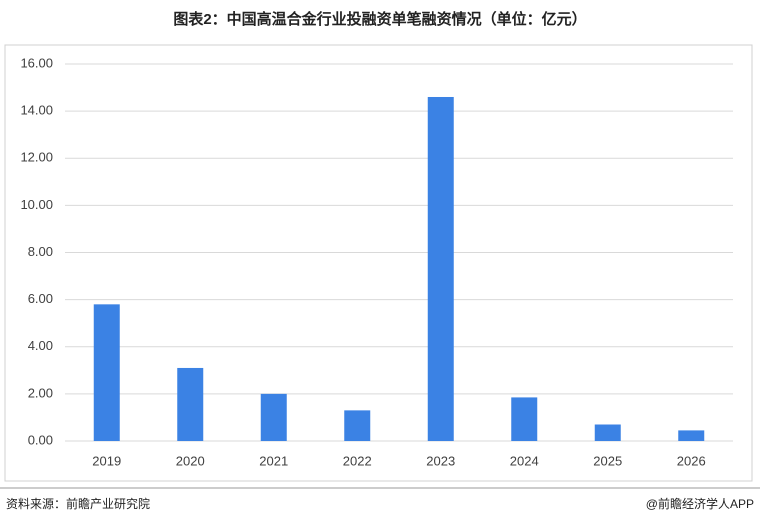  I want to click on x-tick-label: 2022, so click(357, 460).